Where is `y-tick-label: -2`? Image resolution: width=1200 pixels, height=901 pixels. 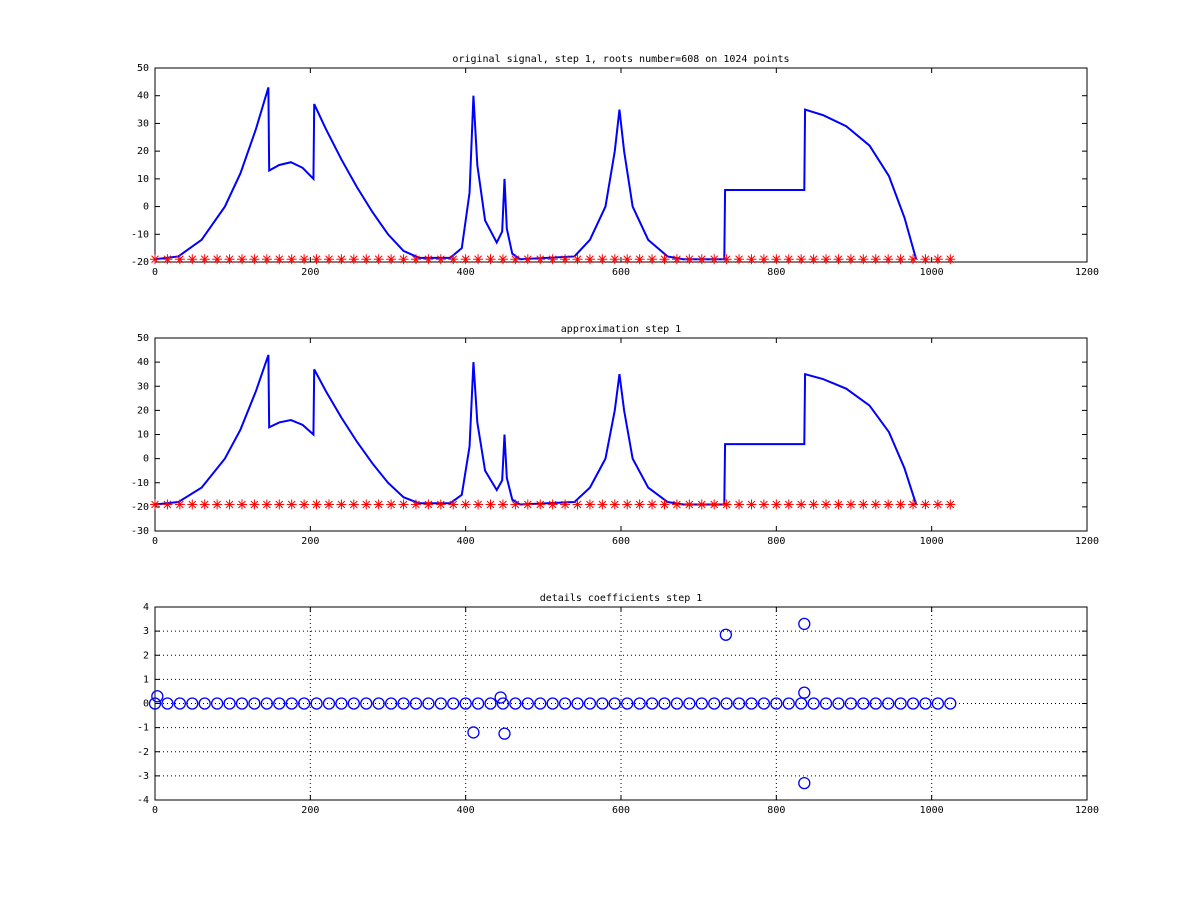
y-tick-label: -2 is located at coordinates (143, 752).